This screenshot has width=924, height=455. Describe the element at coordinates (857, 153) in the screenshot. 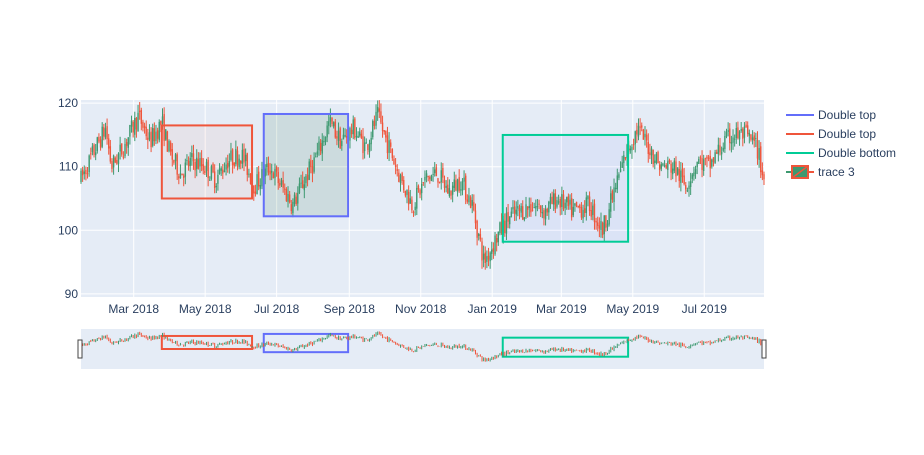

I see `legend-label: Double bottom` at that location.